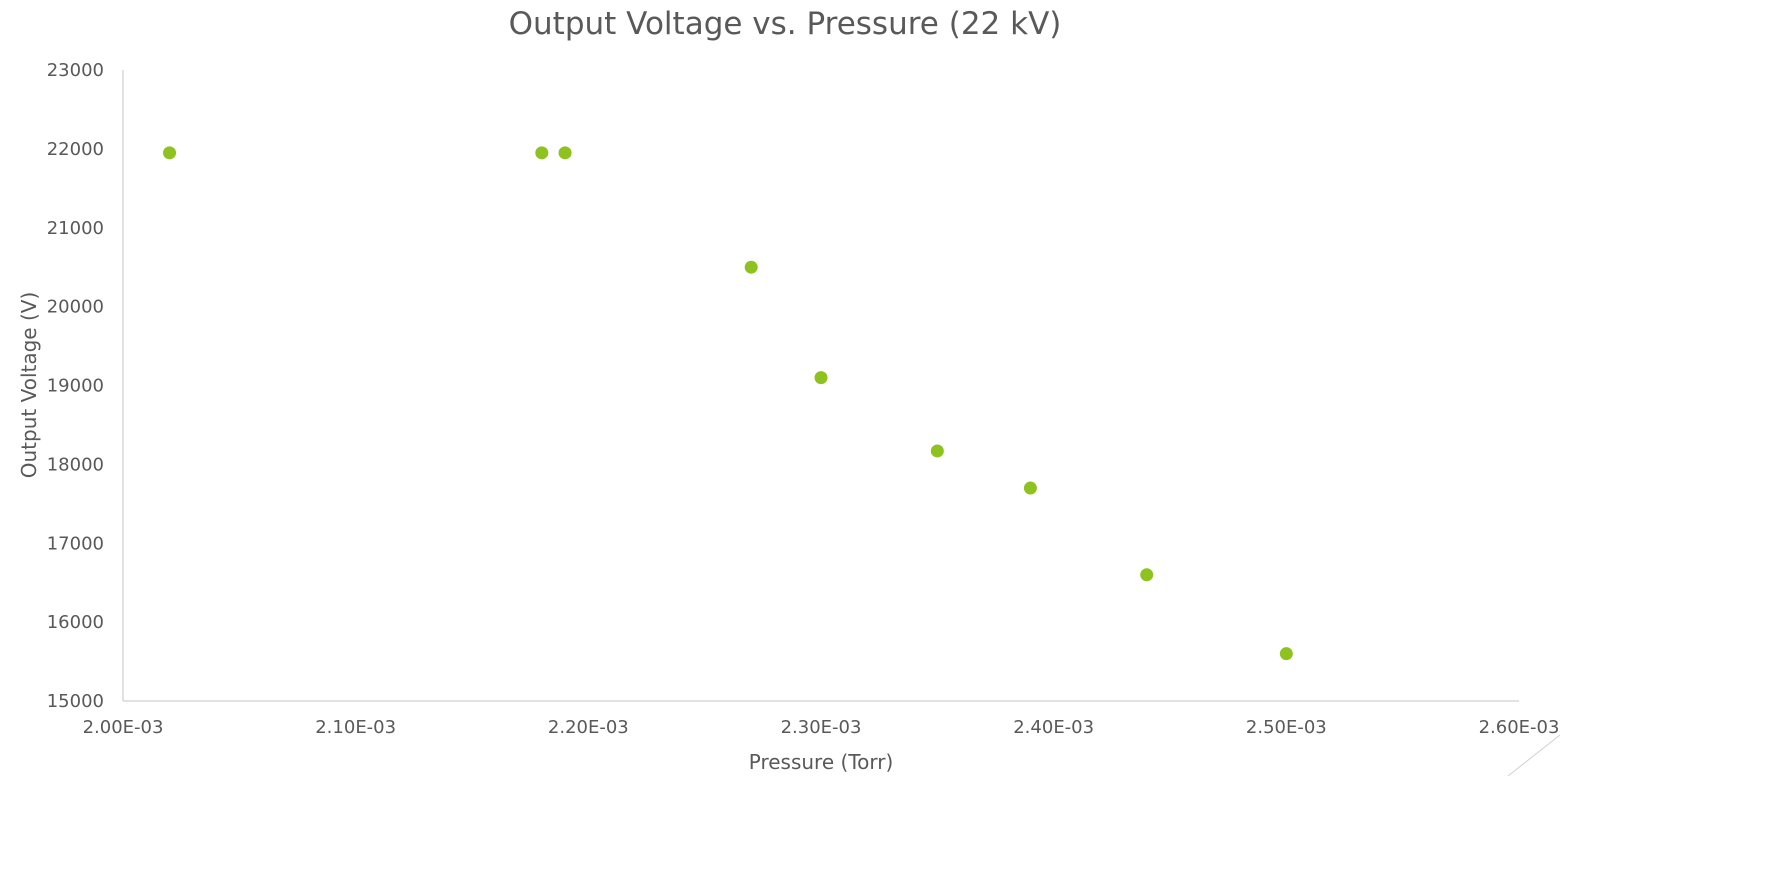 This screenshot has width=1766, height=876. I want to click on x-tick-label: 2.50E-03, so click(1286, 727).